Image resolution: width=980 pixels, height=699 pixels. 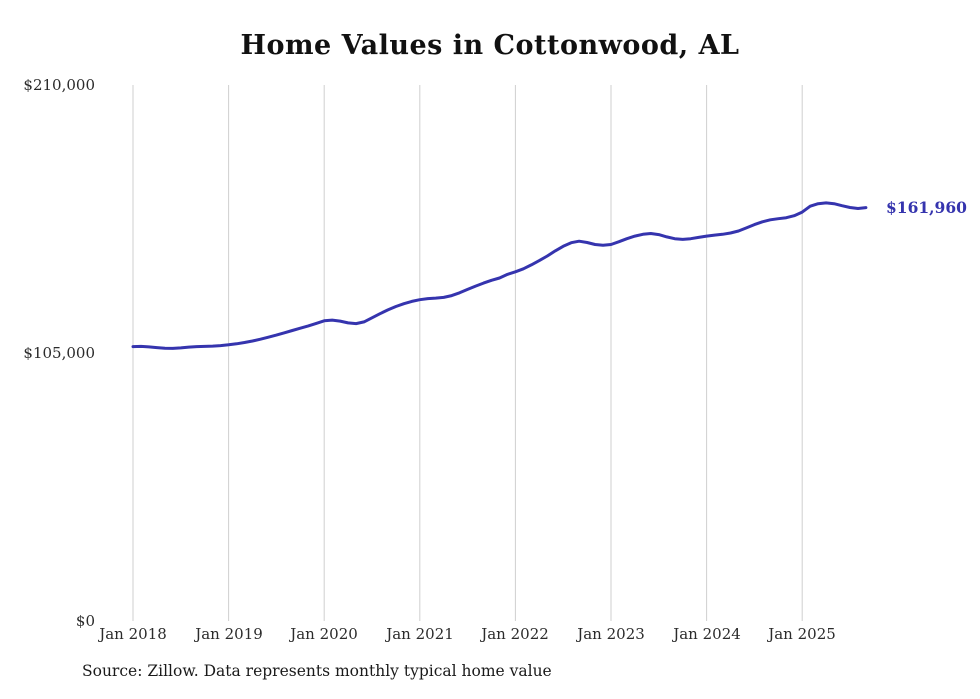 I want to click on x-axis-tick-jan-2021: Jan 2021, so click(x=420, y=634).